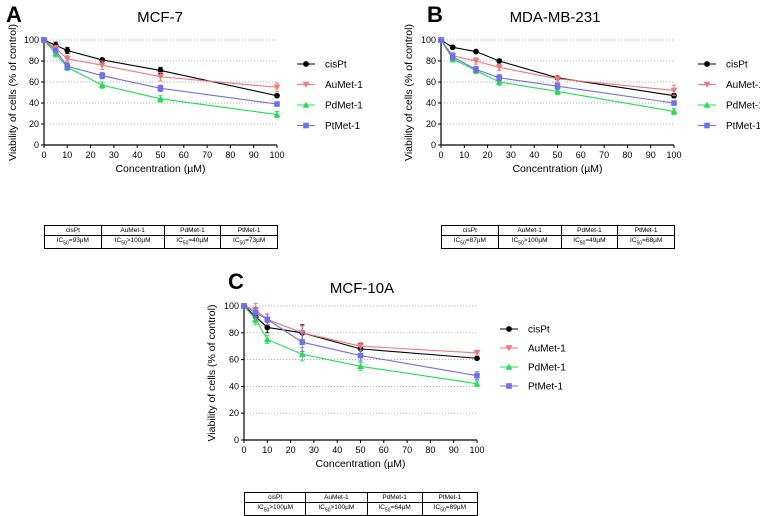 The height and width of the screenshot is (516, 760). I want to click on table-value-cell: IC50=93µM, so click(73, 242).